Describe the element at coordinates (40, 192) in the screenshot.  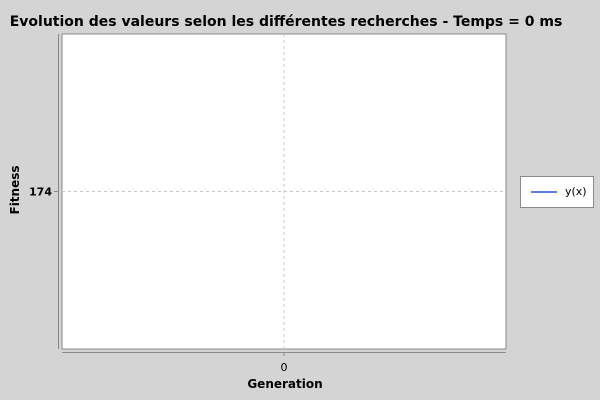
I see `y-tick-label: 174` at that location.